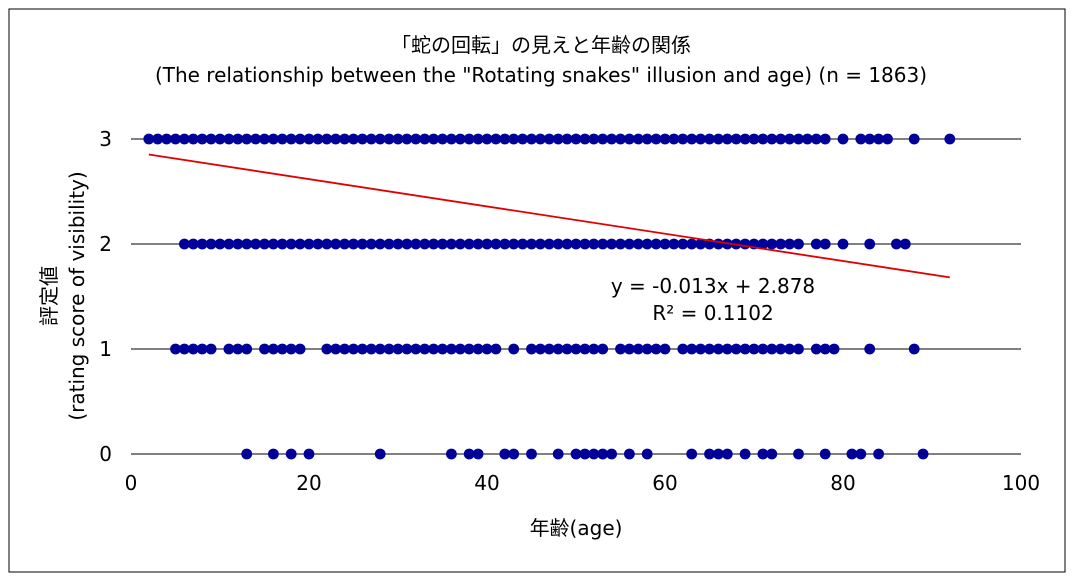 This screenshot has width=1074, height=585. Describe the element at coordinates (308, 483) in the screenshot. I see `x-tick-20: 20` at that location.